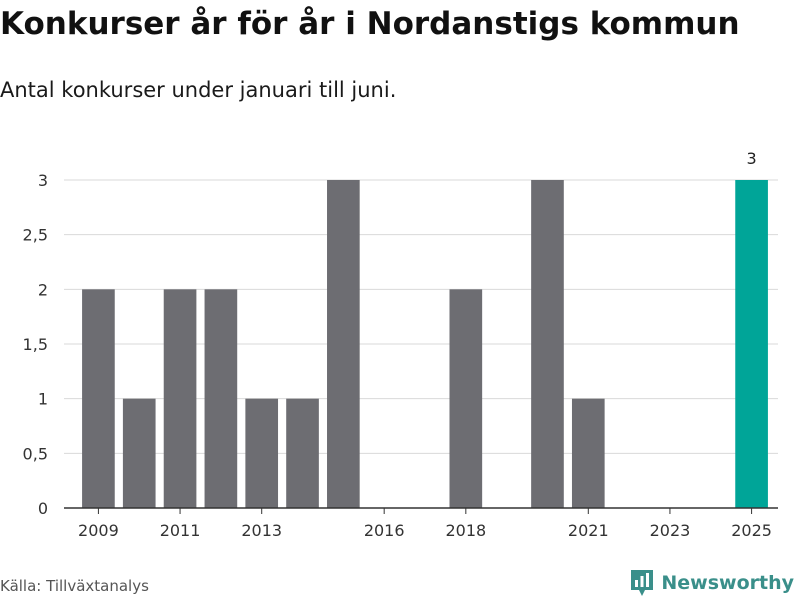 This screenshot has height=600, width=800. What do you see at coordinates (43, 399) in the screenshot?
I see `y-tick-label: 1` at bounding box center [43, 399].